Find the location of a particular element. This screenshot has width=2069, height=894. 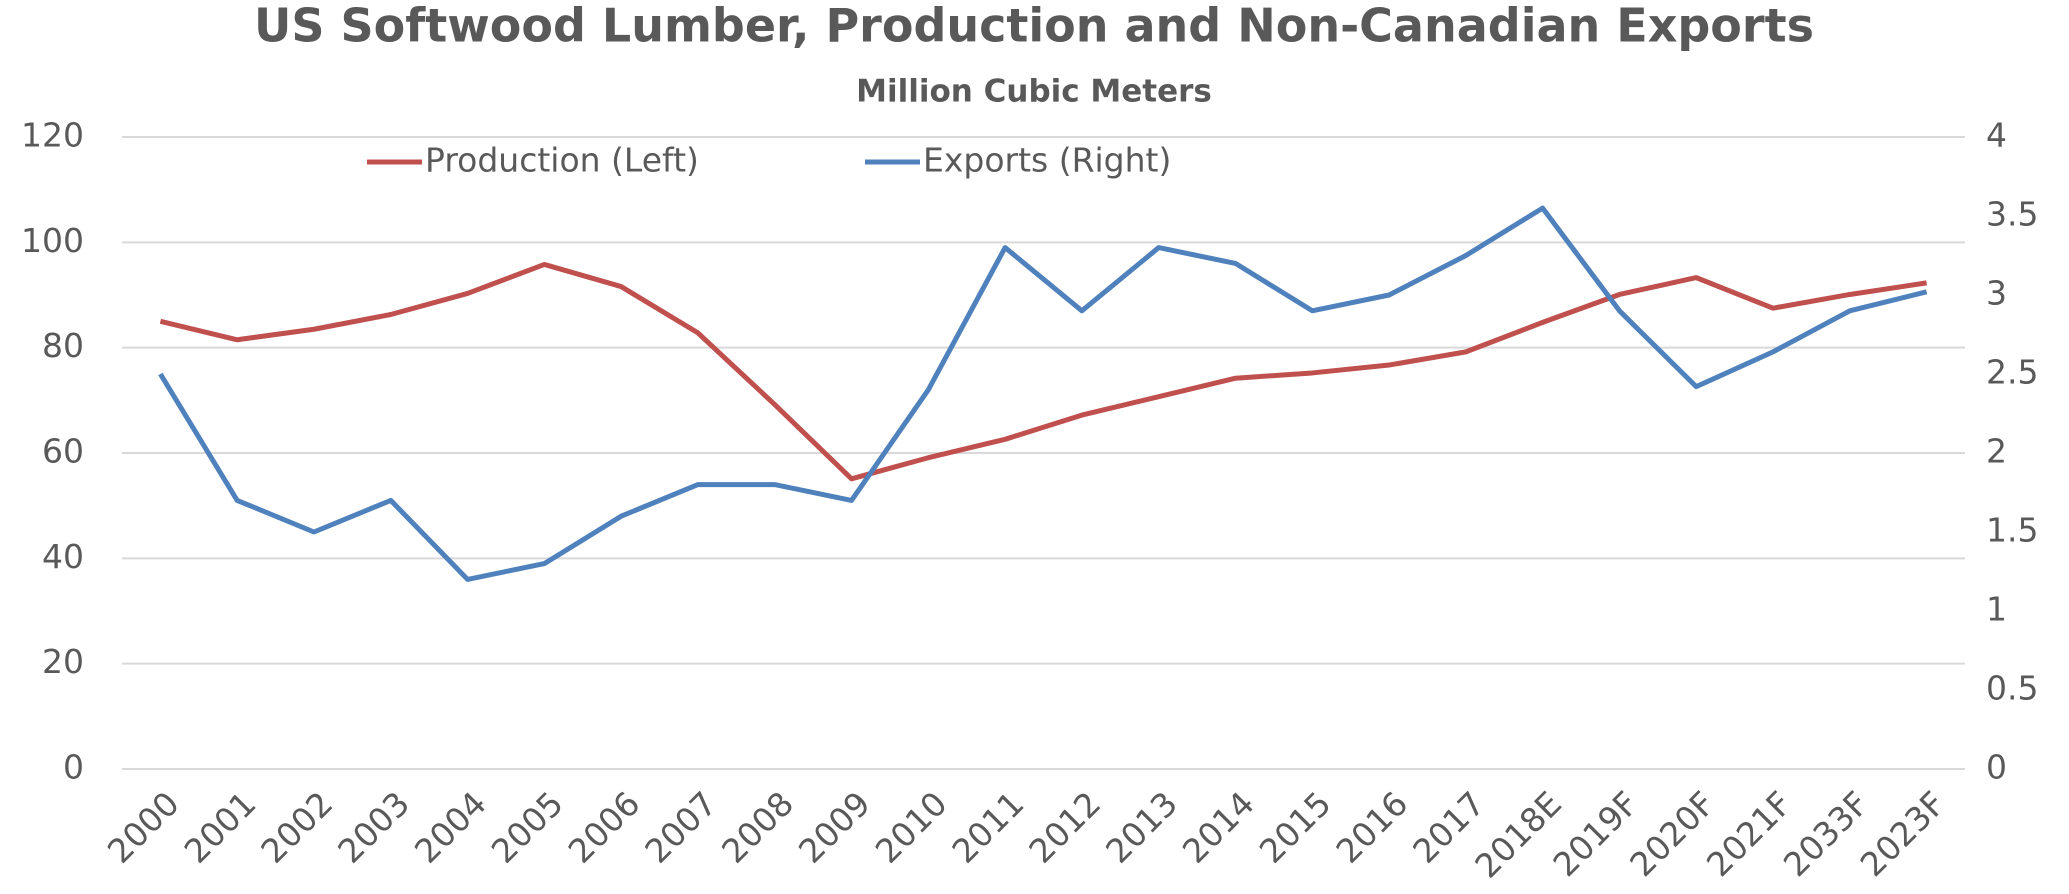

x-tick-label: 2002 is located at coordinates (296, 827).